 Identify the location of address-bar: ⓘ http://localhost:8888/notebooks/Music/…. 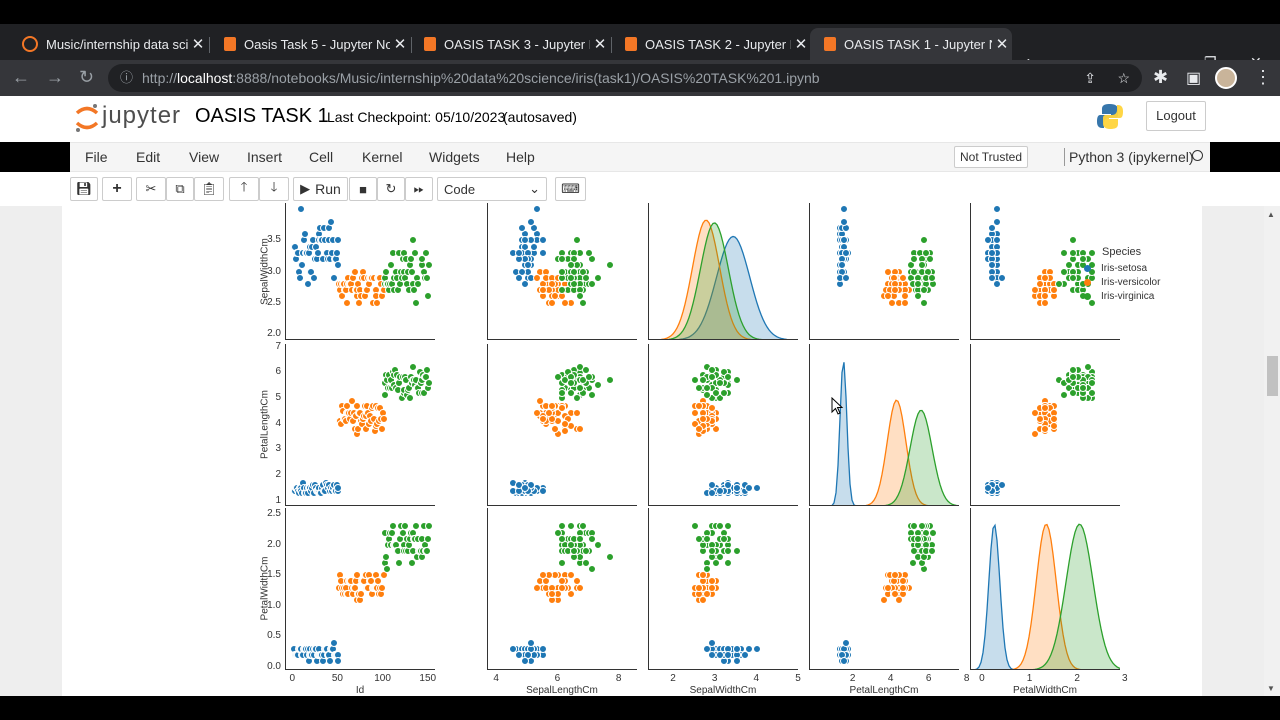
(625, 78).